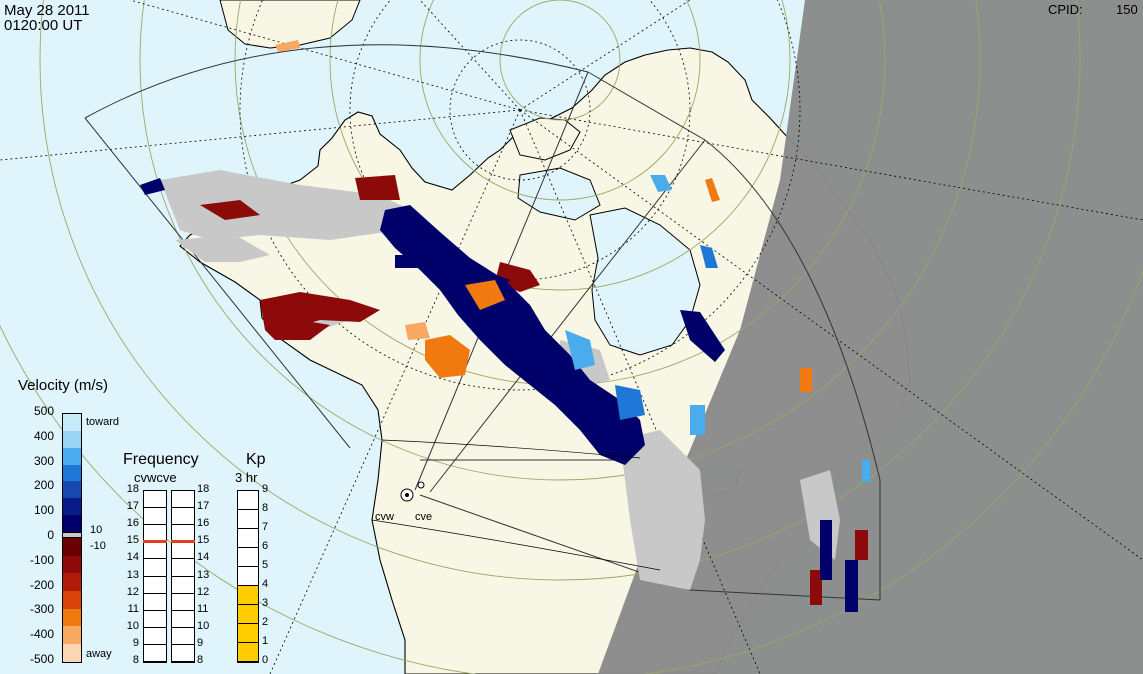 The height and width of the screenshot is (674, 1143). What do you see at coordinates (203, 574) in the screenshot?
I see `frequency-tick-right: 13` at bounding box center [203, 574].